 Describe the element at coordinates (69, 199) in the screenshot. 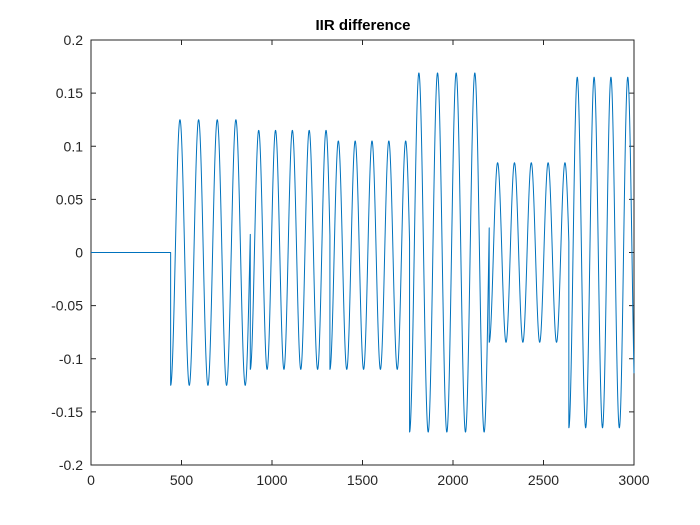

I see `y-tick-label: 0.05` at that location.